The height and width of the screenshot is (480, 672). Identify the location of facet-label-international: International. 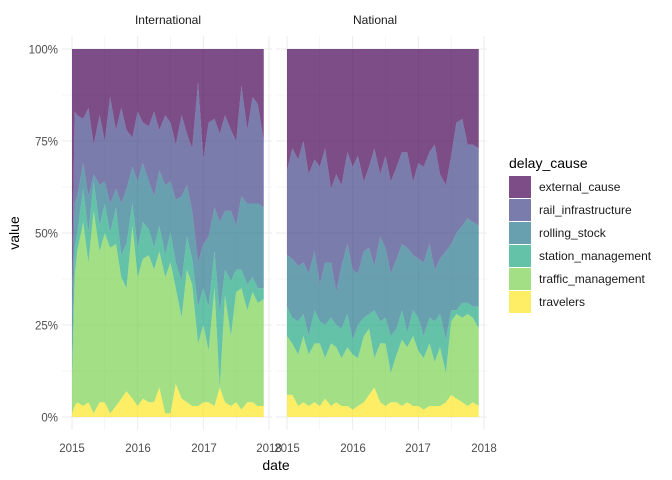
(168, 20).